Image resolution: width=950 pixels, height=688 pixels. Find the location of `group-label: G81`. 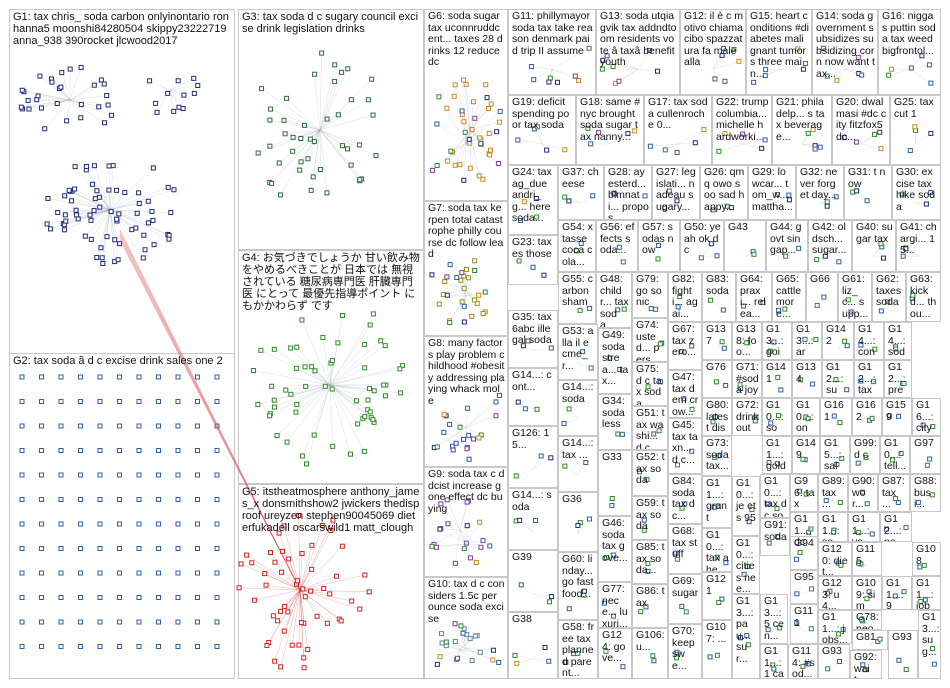

group-label: G81 is located at coordinates (866, 637).